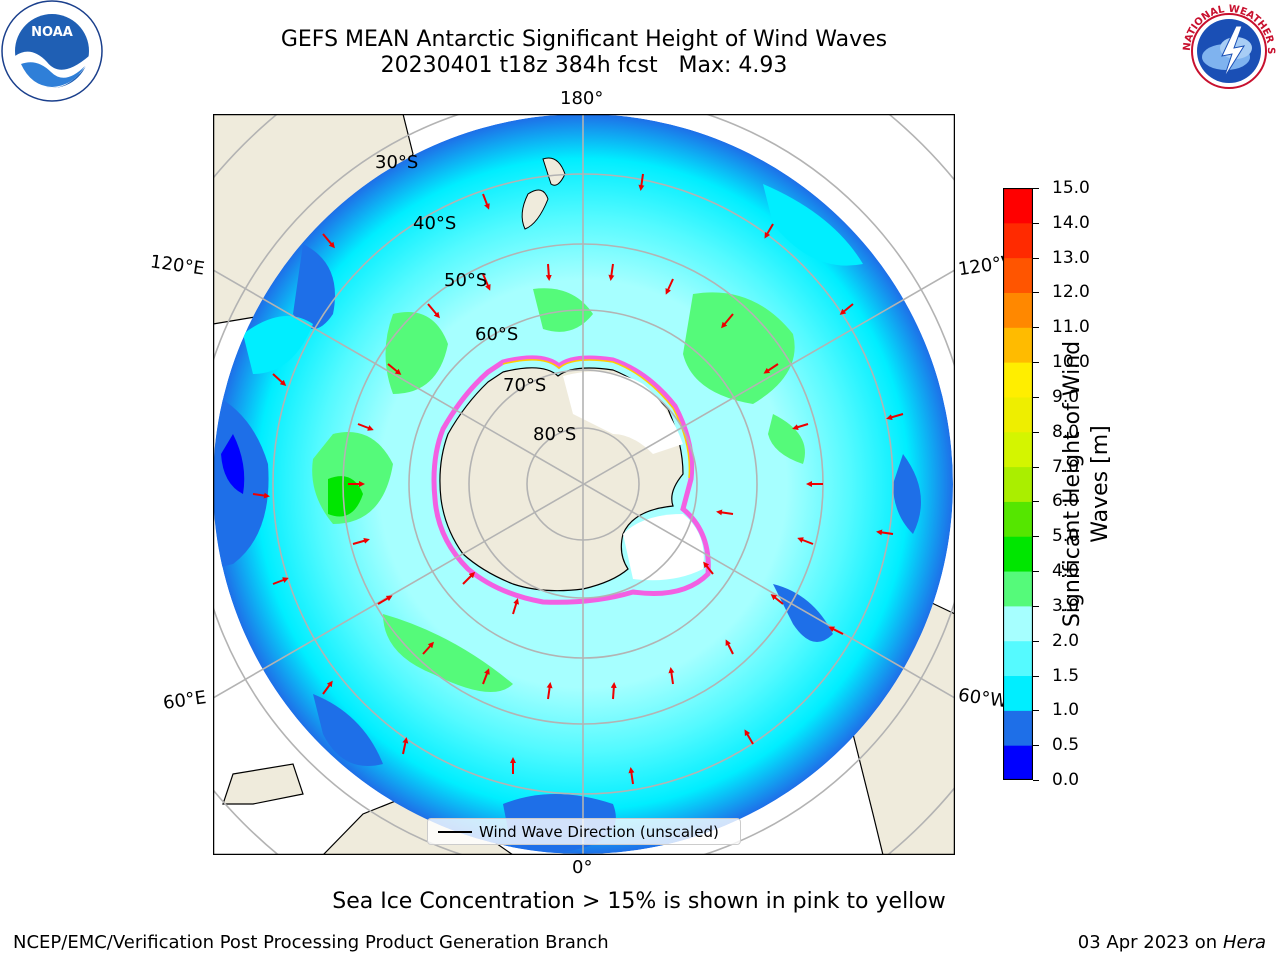 The image size is (1280, 960). I want to click on lon-label-0: 0°, so click(582, 867).